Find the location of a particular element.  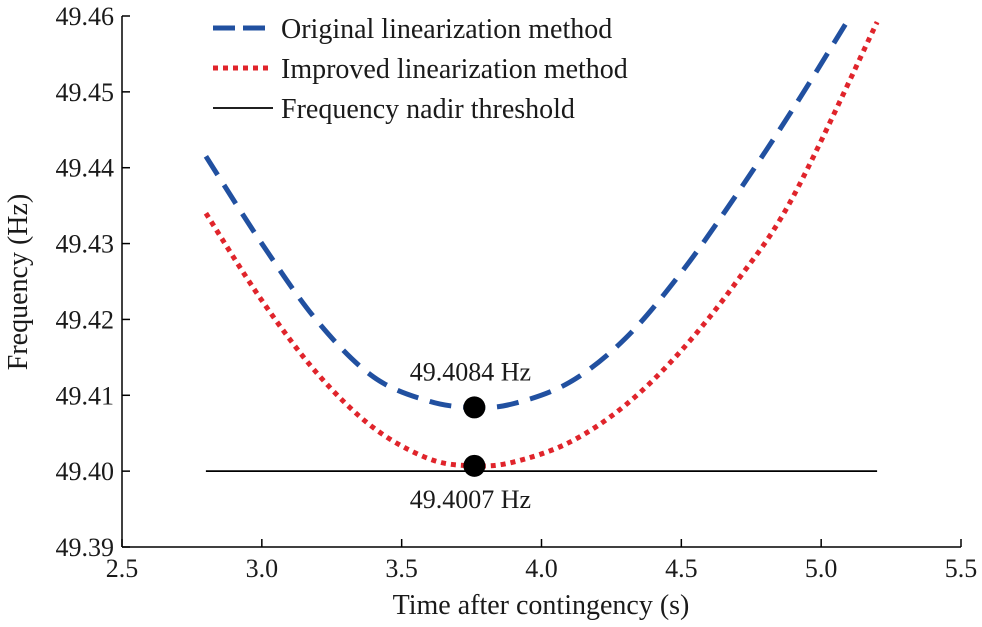

y-tick-label: 49.39 is located at coordinates (85, 547).